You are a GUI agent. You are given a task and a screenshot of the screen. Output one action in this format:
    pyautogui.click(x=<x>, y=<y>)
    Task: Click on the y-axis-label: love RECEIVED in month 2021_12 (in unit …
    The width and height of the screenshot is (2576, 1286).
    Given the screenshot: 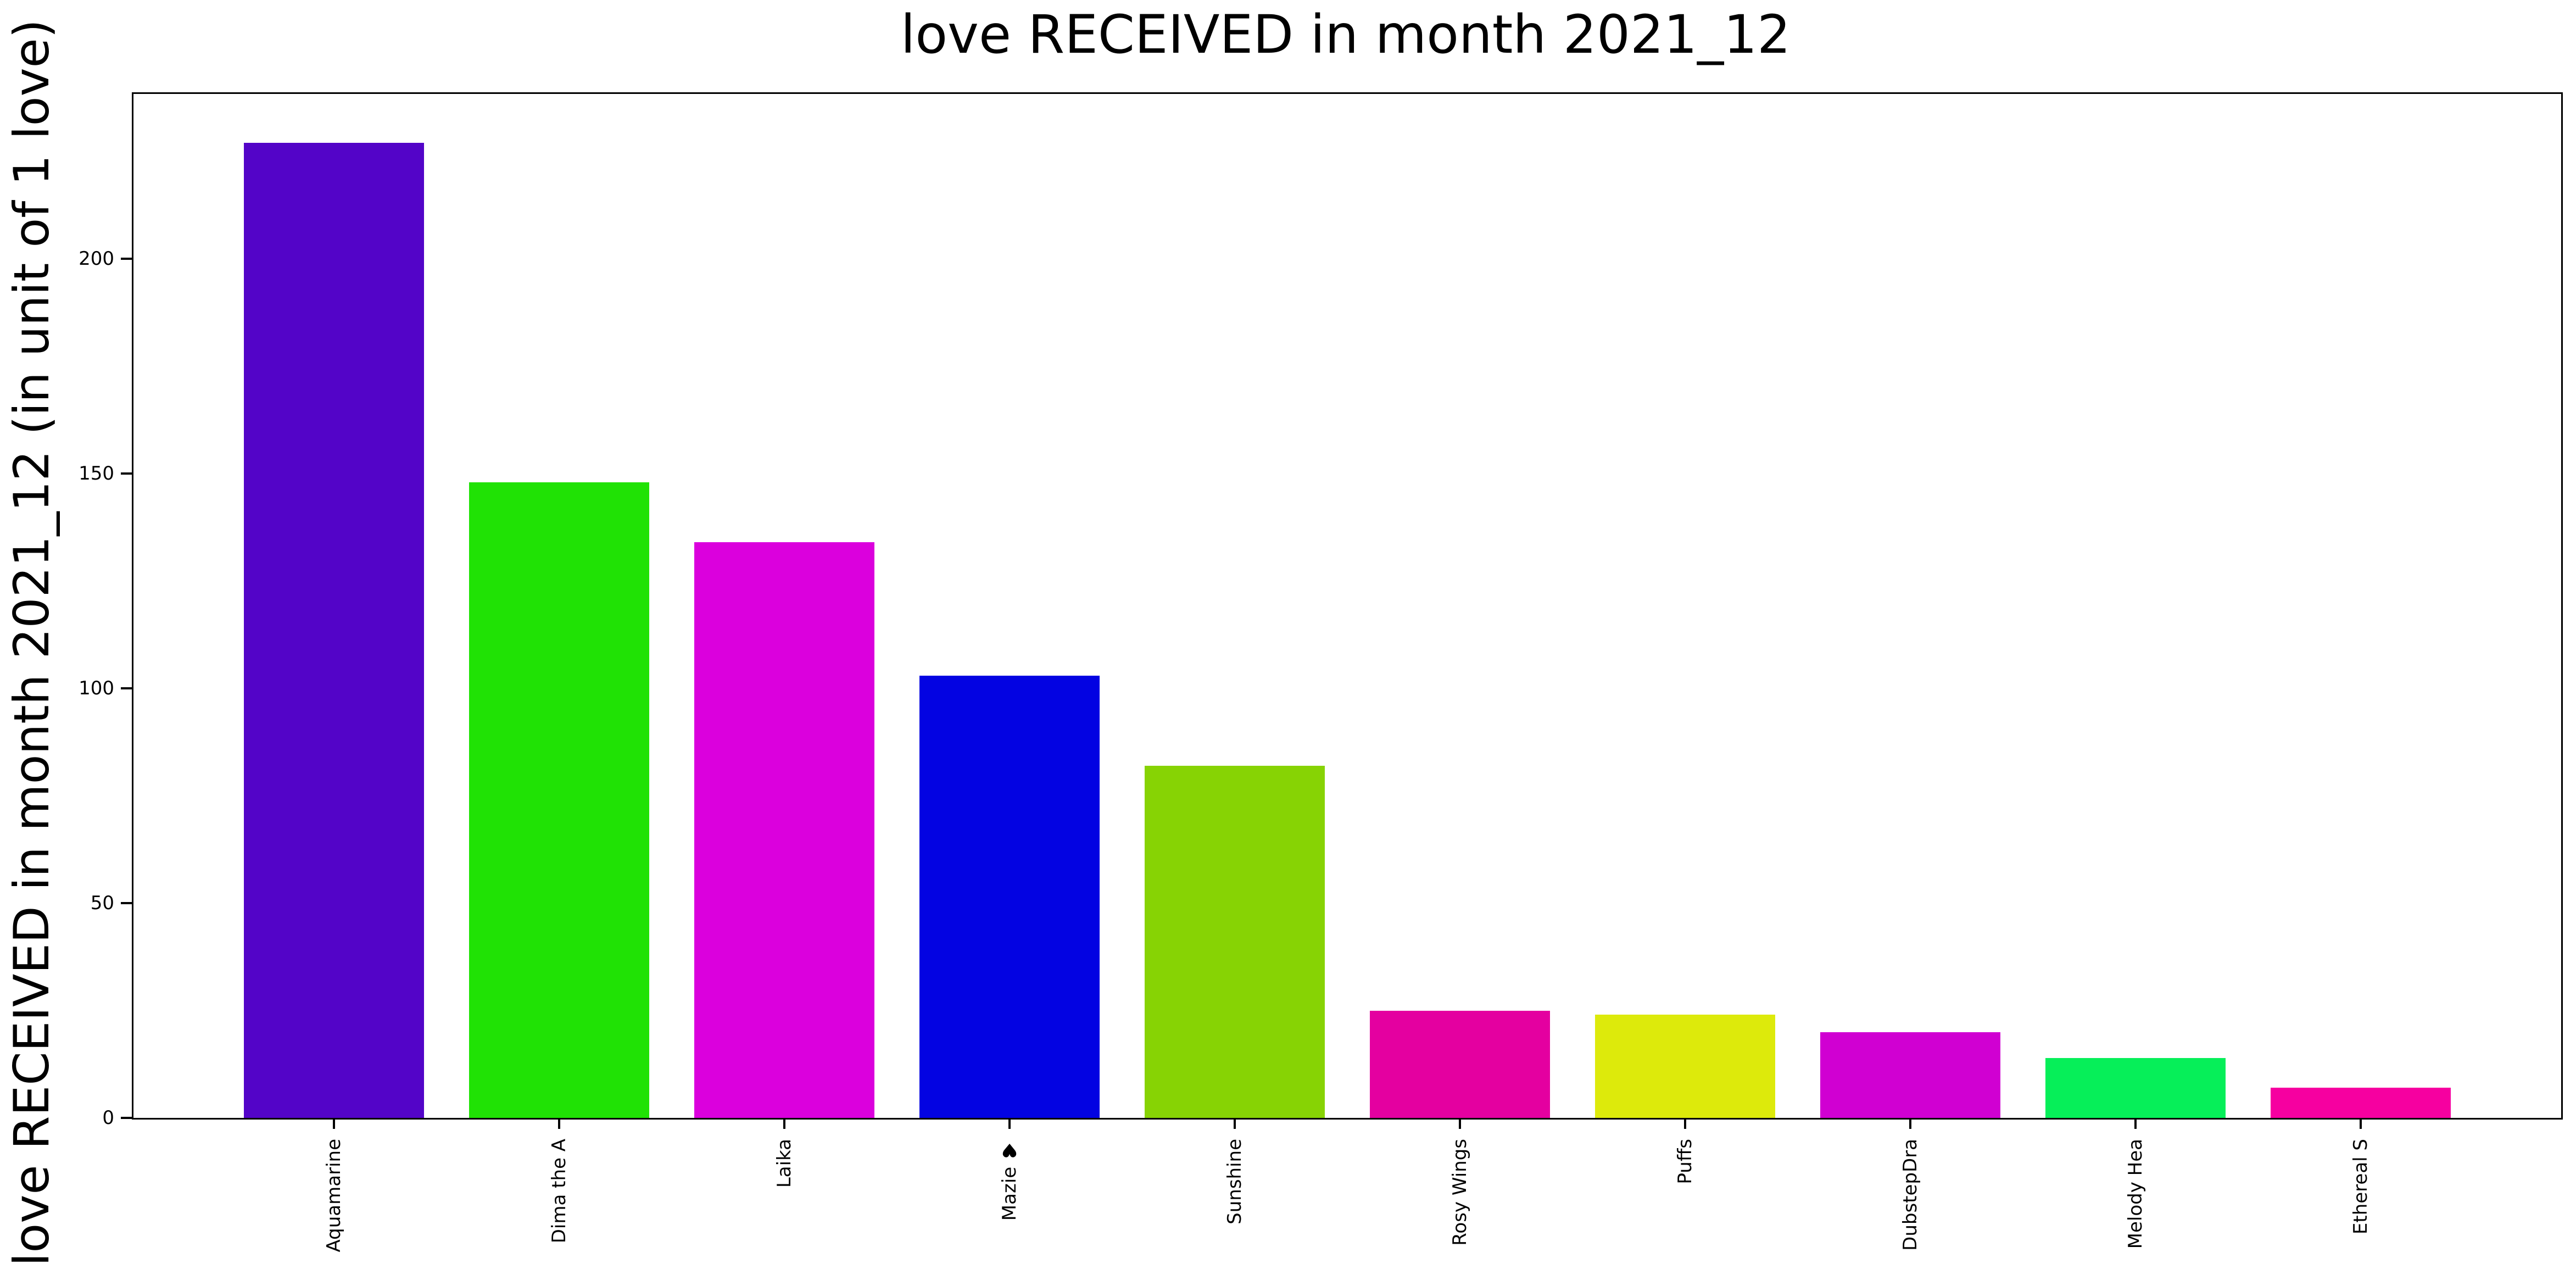 What is the action you would take?
    pyautogui.click(x=31, y=643)
    